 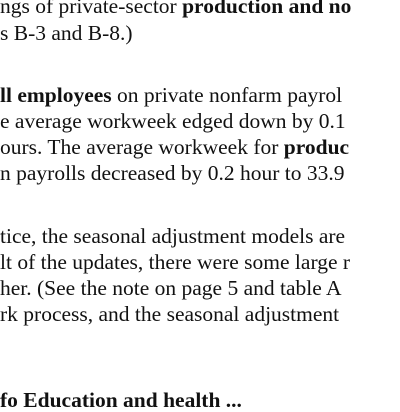 I want to click on text-line: s B-3 and B-8.), so click(x=66, y=33).